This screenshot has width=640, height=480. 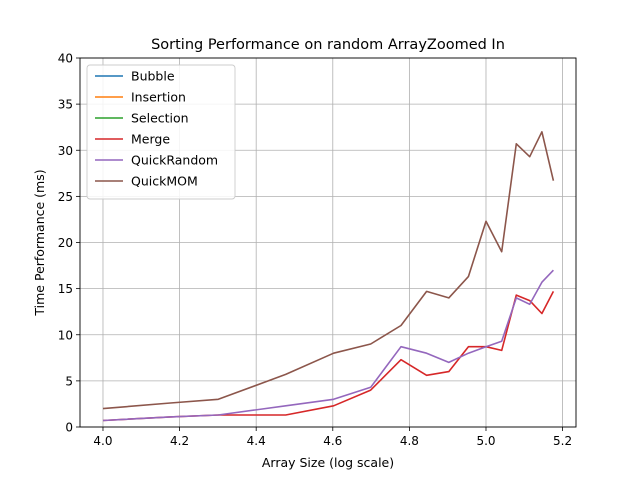 What do you see at coordinates (179, 441) in the screenshot?
I see `x-tick-label: 4.2` at bounding box center [179, 441].